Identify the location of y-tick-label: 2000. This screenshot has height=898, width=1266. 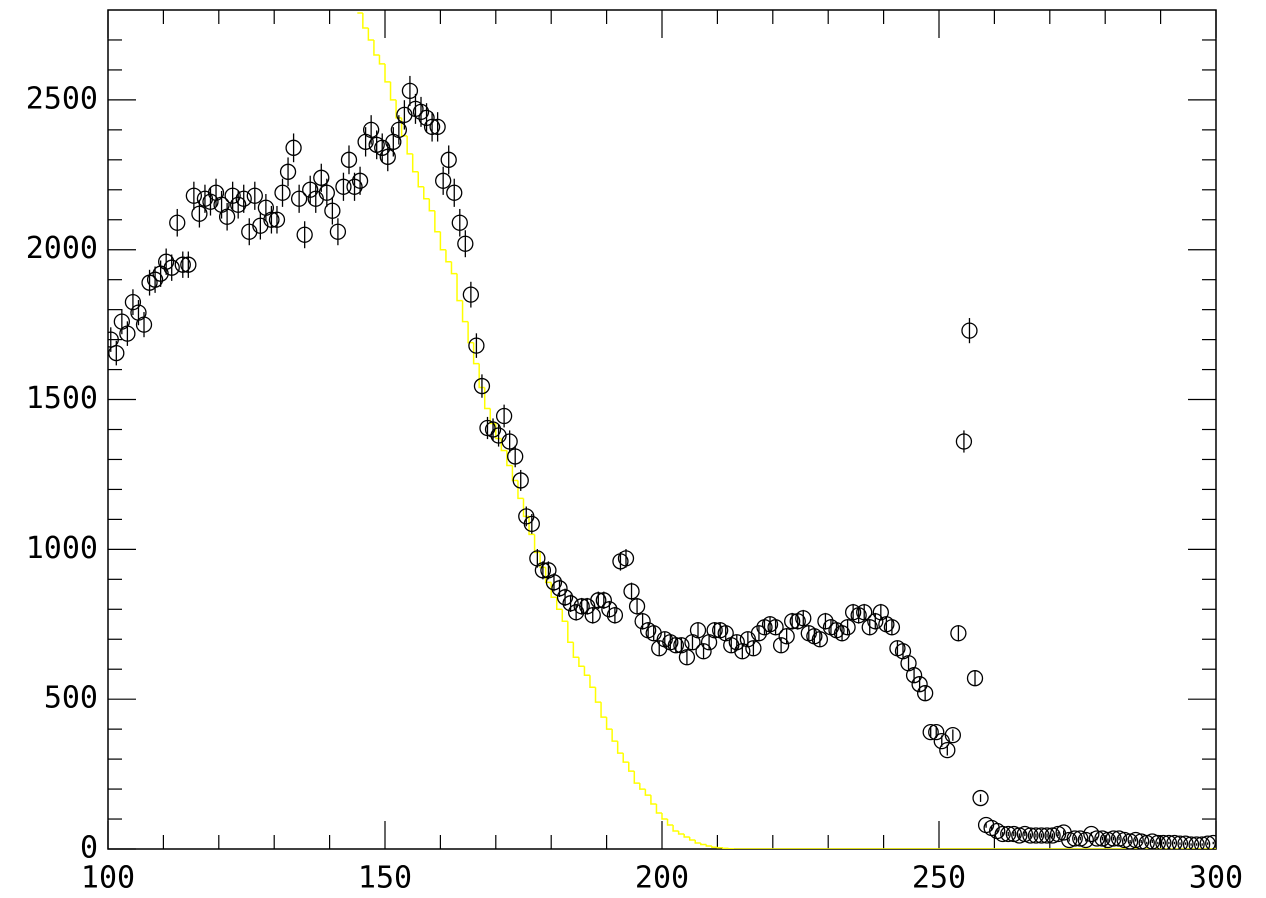
(62, 248).